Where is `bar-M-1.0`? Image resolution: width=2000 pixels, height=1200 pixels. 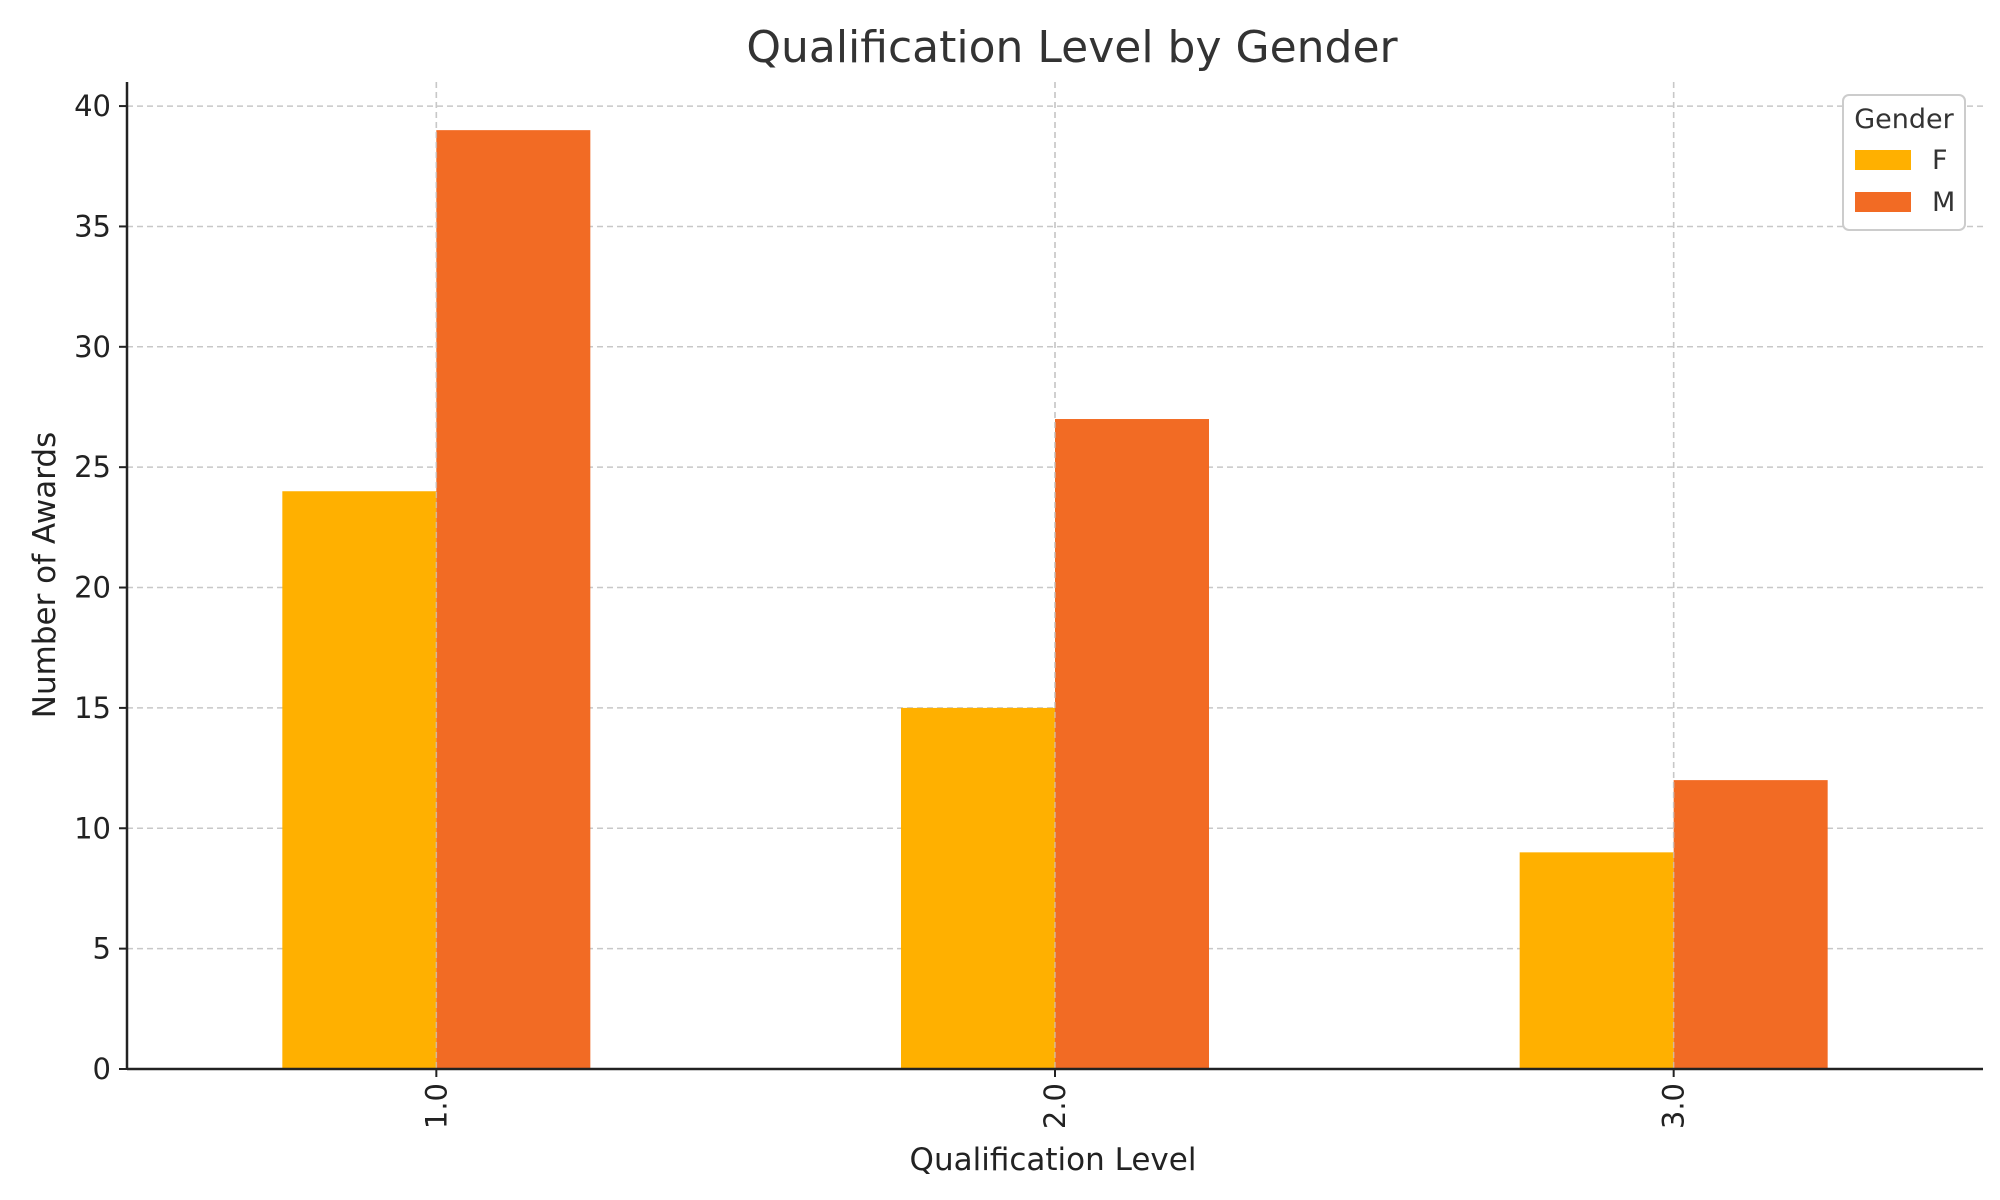
bar-M-1.0 is located at coordinates (513, 599).